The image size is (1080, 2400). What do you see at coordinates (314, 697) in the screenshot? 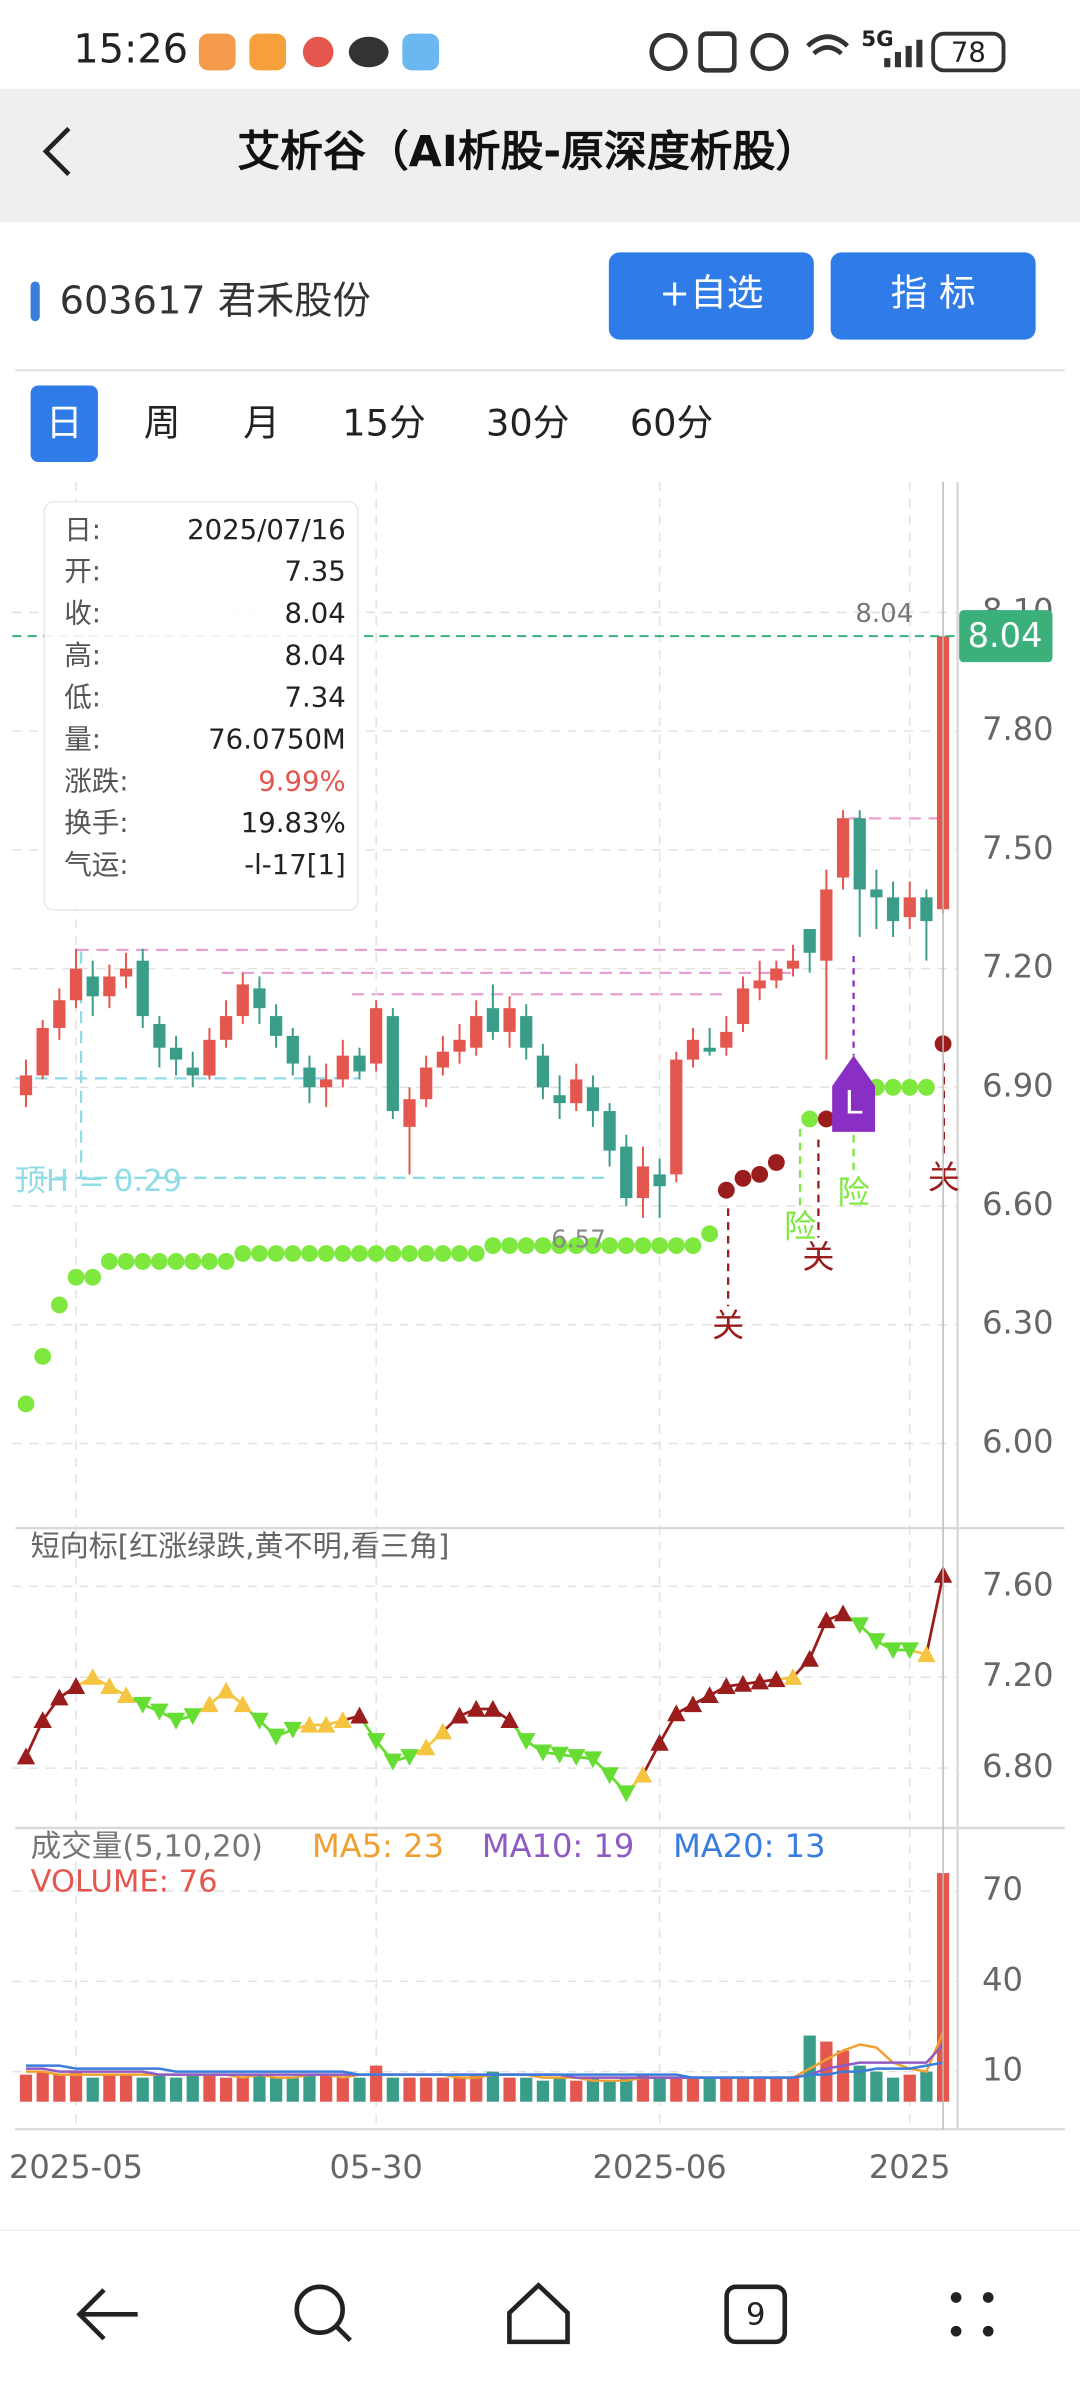
I see `info-value: 7.34` at bounding box center [314, 697].